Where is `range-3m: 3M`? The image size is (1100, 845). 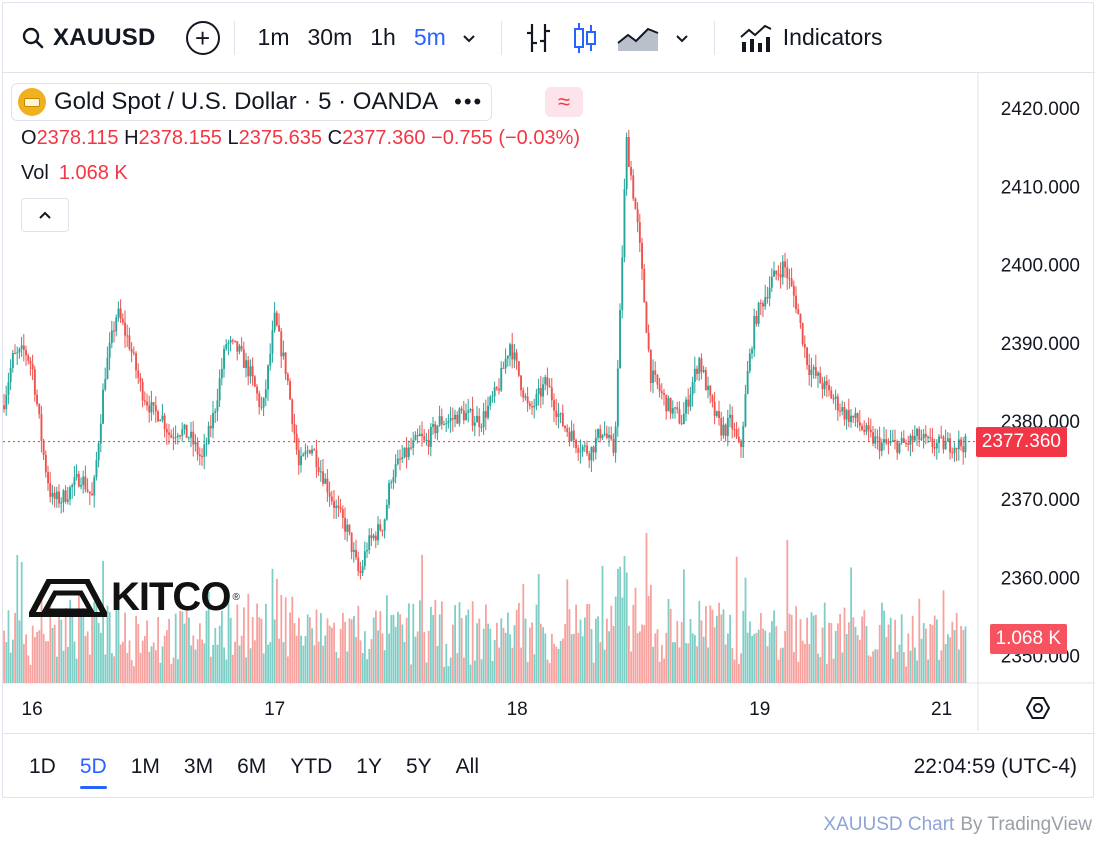 range-3m: 3M is located at coordinates (198, 766).